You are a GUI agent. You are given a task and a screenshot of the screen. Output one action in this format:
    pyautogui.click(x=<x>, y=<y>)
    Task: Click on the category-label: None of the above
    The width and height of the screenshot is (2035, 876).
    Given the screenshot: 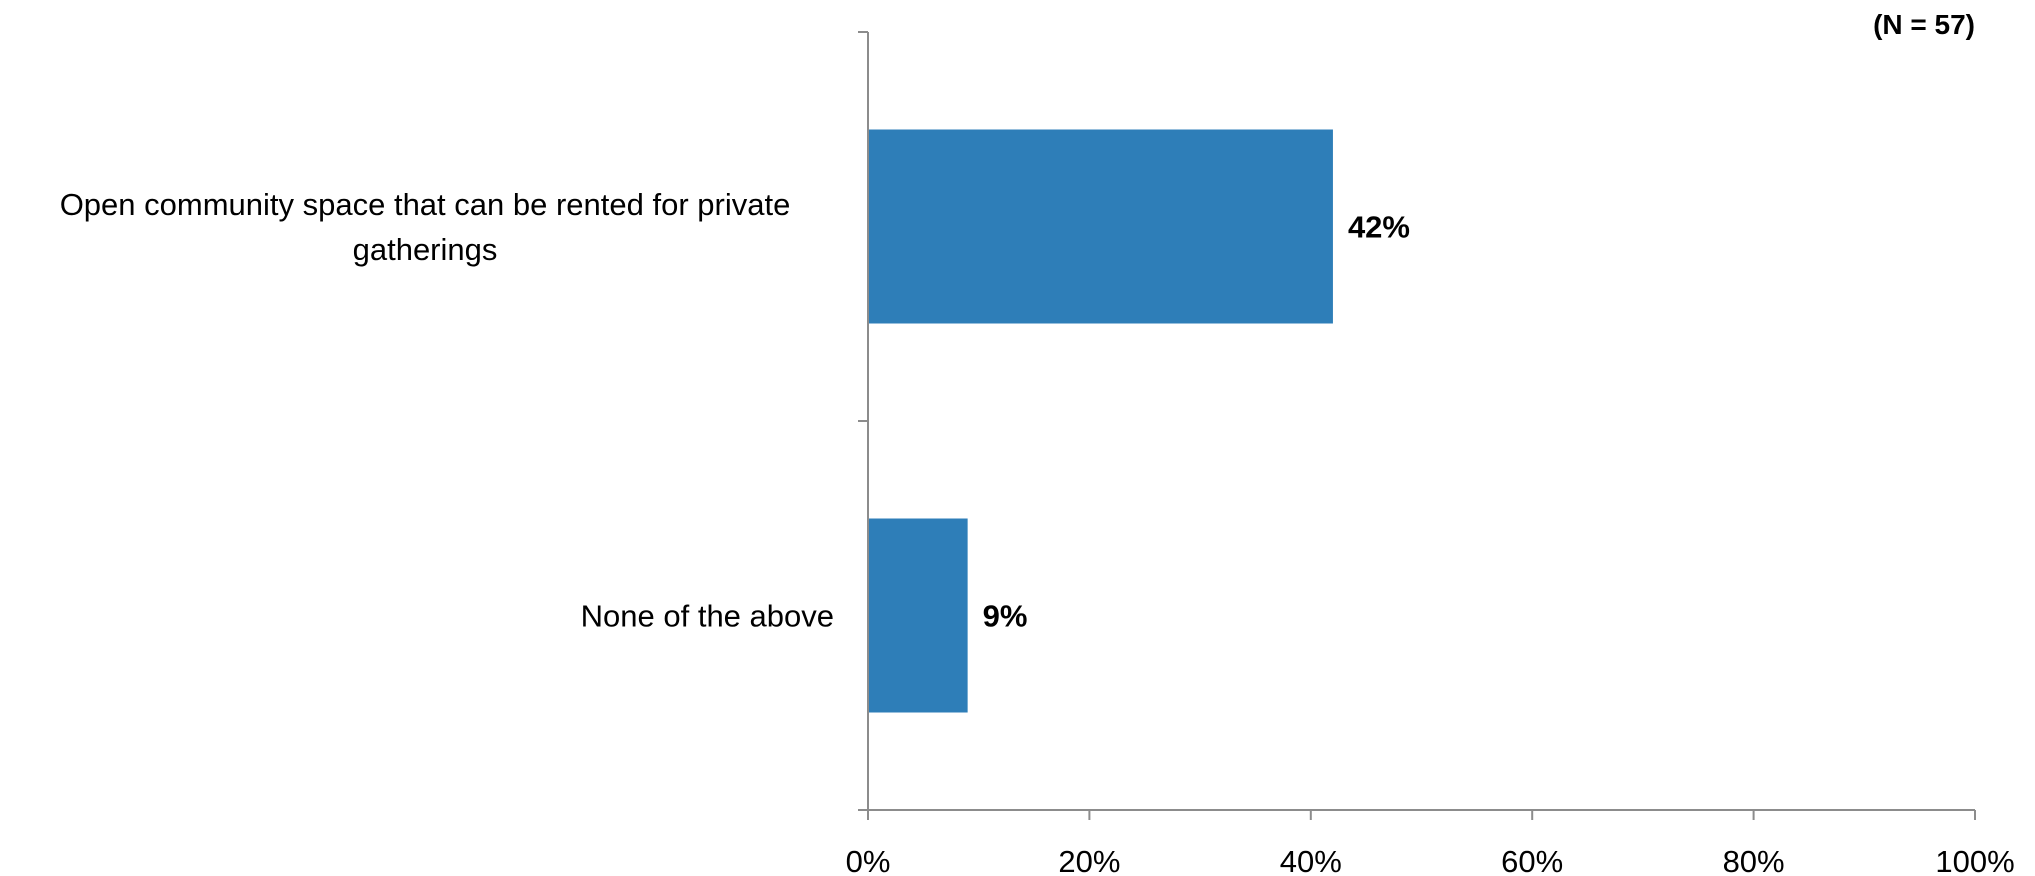 What is the action you would take?
    pyautogui.click(x=707, y=616)
    